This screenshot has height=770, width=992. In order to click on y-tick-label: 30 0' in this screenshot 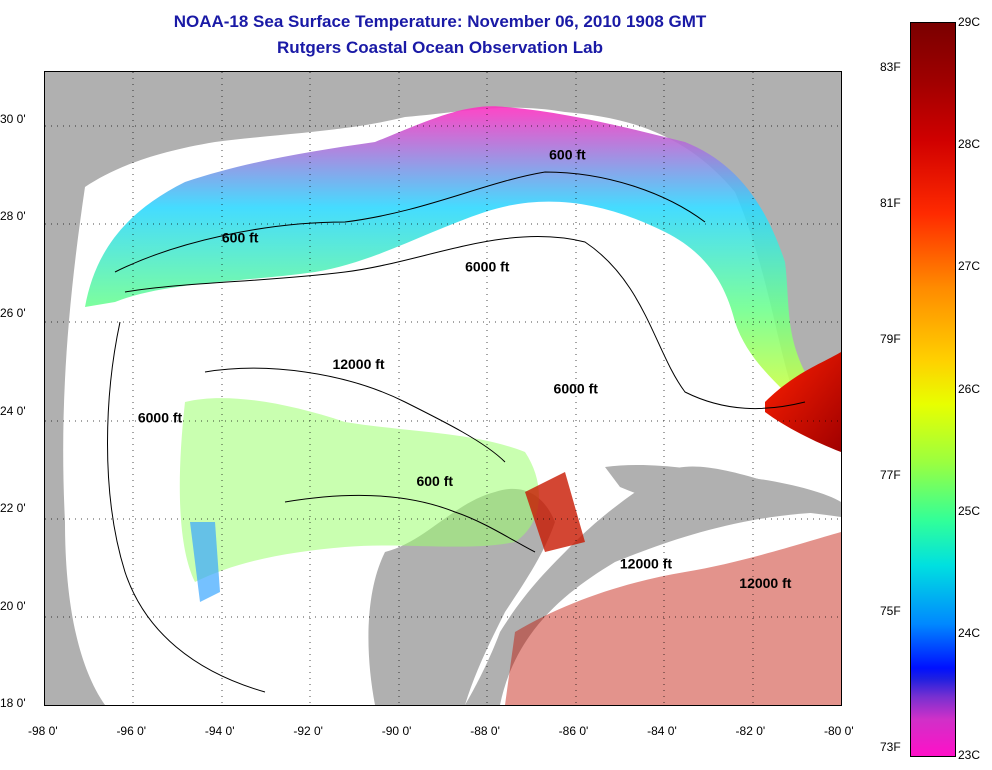, I will do `click(13, 118)`.